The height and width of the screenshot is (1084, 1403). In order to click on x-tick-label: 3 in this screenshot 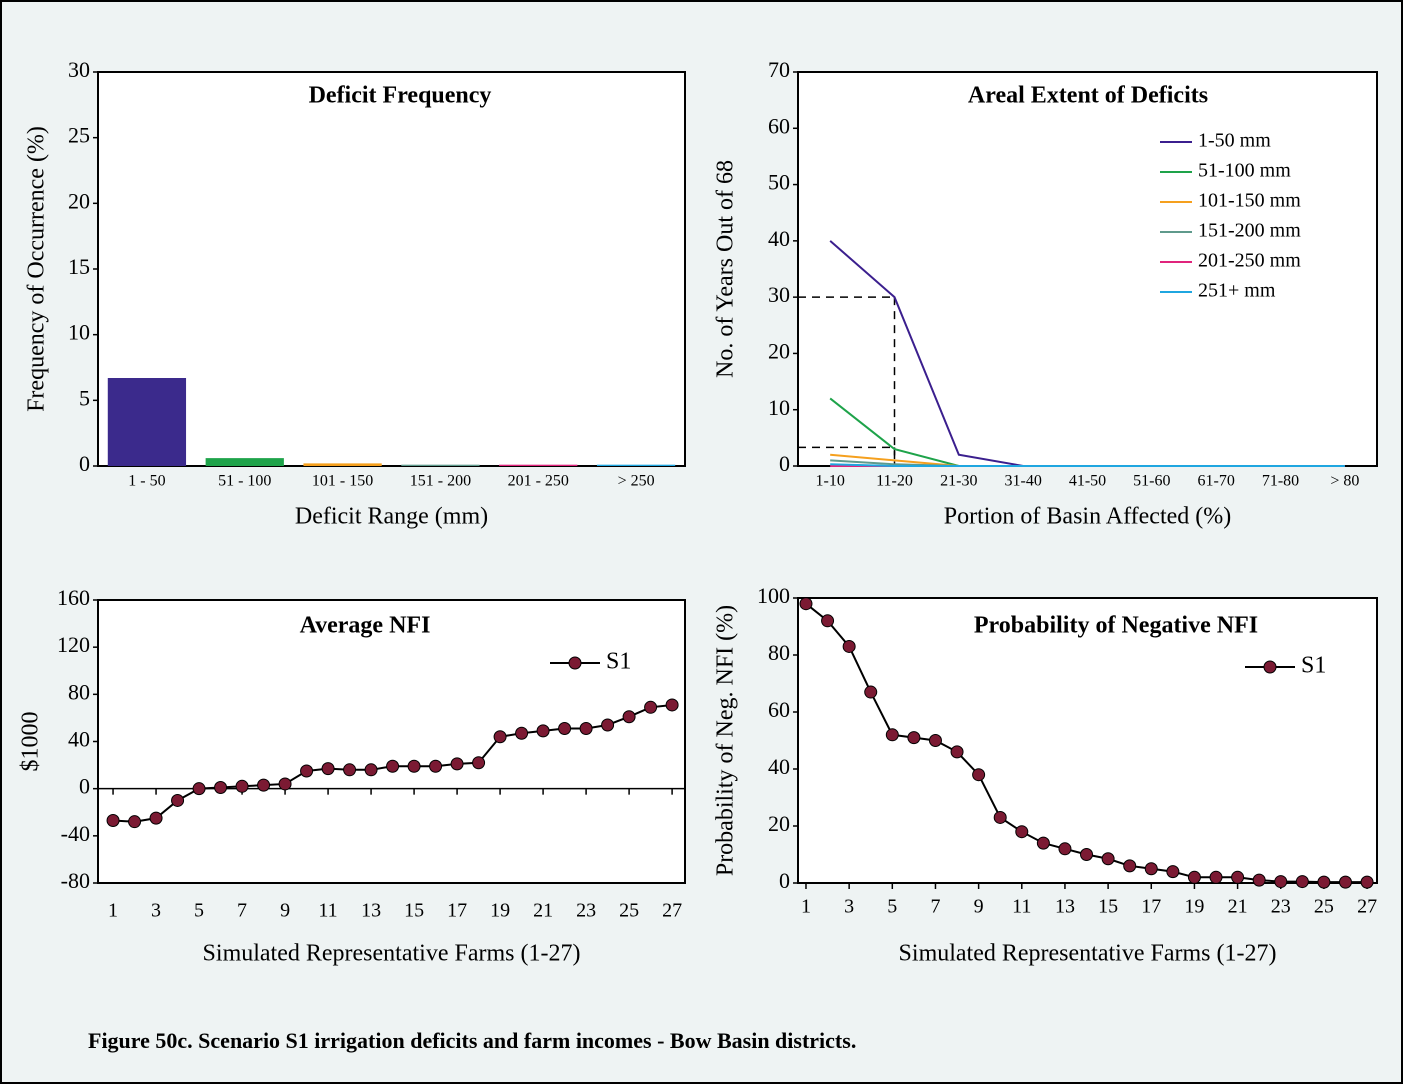, I will do `click(156, 911)`.